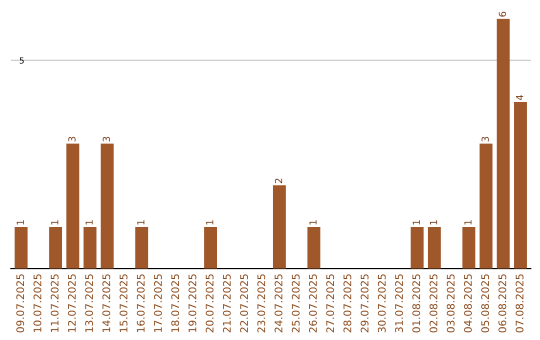 This screenshot has width=540, height=340. Describe the element at coordinates (313, 303) in the screenshot. I see `x-tick-label: 26.07.2025` at that location.